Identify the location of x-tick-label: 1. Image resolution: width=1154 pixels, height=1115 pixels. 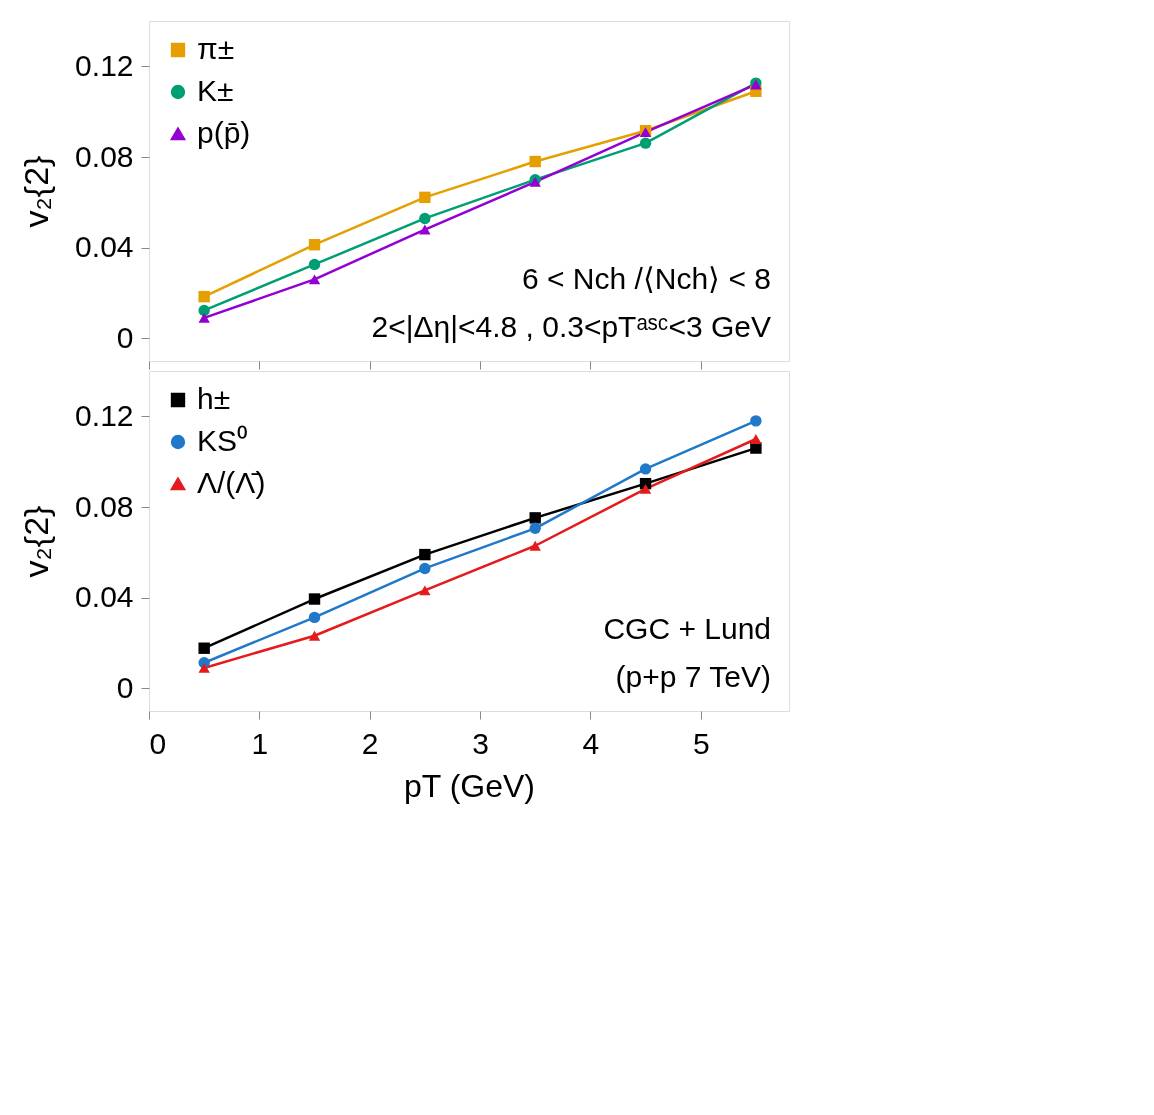
(260, 743).